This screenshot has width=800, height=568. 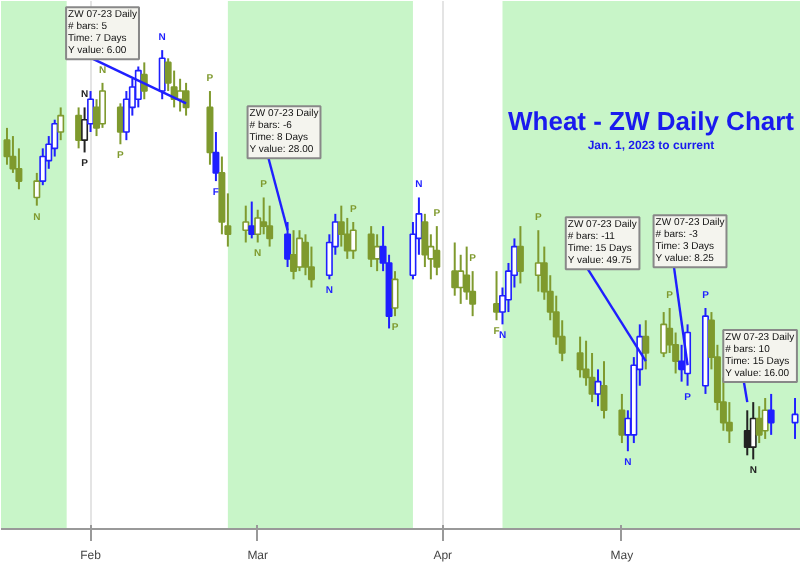 I want to click on text: Wheat - ZW Daily Chart, so click(x=651, y=121).